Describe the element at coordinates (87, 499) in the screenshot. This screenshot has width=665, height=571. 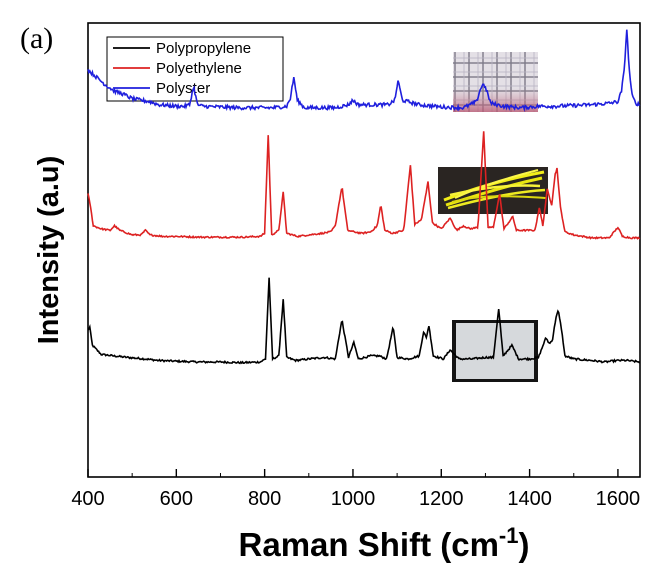
I see `x-tick-label: 400` at that location.